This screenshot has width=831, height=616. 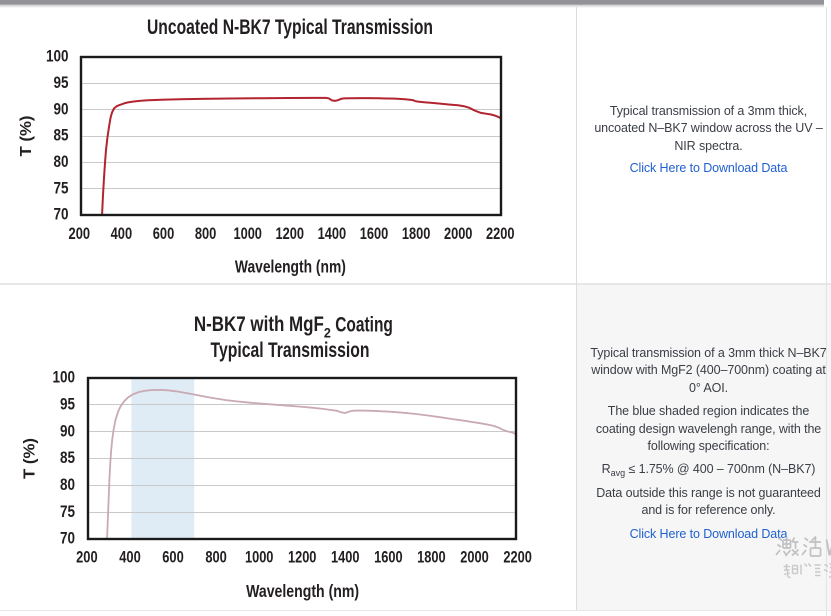 I want to click on svg-text:Uncoated N-BK7 Typical Transmi: Uncoated N-BK7 Typical Transmission, so click(x=290, y=27).